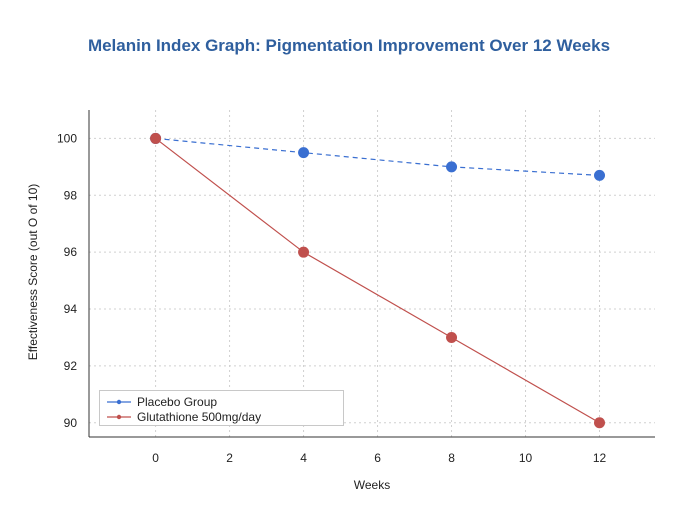 This screenshot has width=698, height=522. What do you see at coordinates (303, 458) in the screenshot?
I see `x-tick-label: 4` at bounding box center [303, 458].